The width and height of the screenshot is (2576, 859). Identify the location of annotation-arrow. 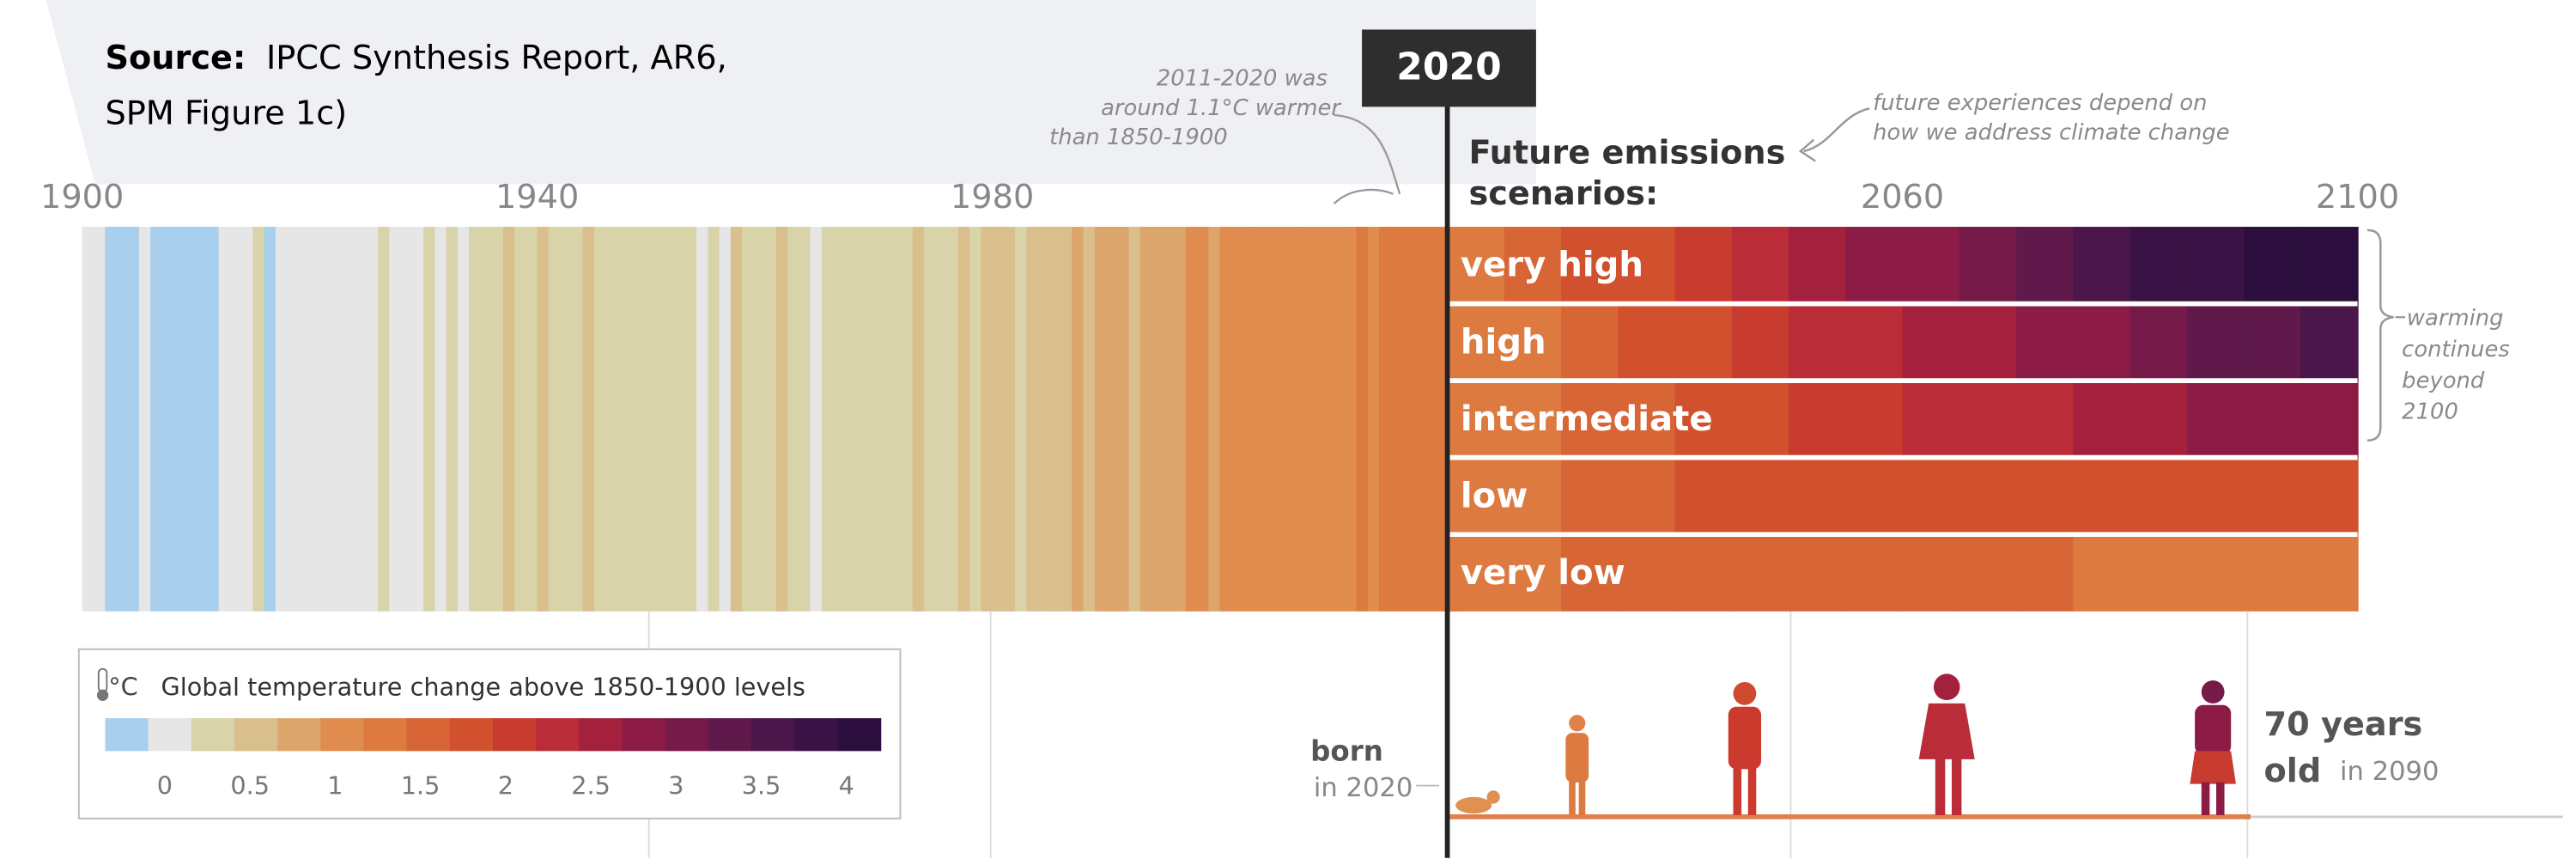
(1834, 135).